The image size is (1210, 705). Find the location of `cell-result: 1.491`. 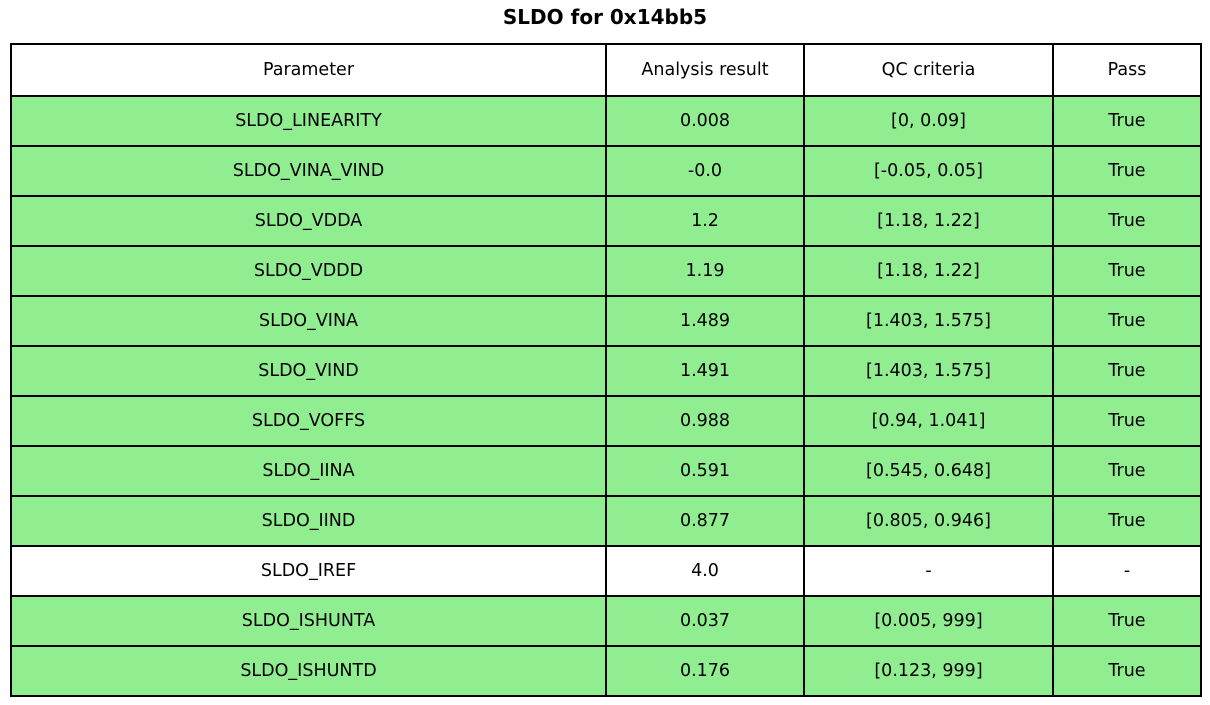

cell-result: 1.491 is located at coordinates (705, 371).